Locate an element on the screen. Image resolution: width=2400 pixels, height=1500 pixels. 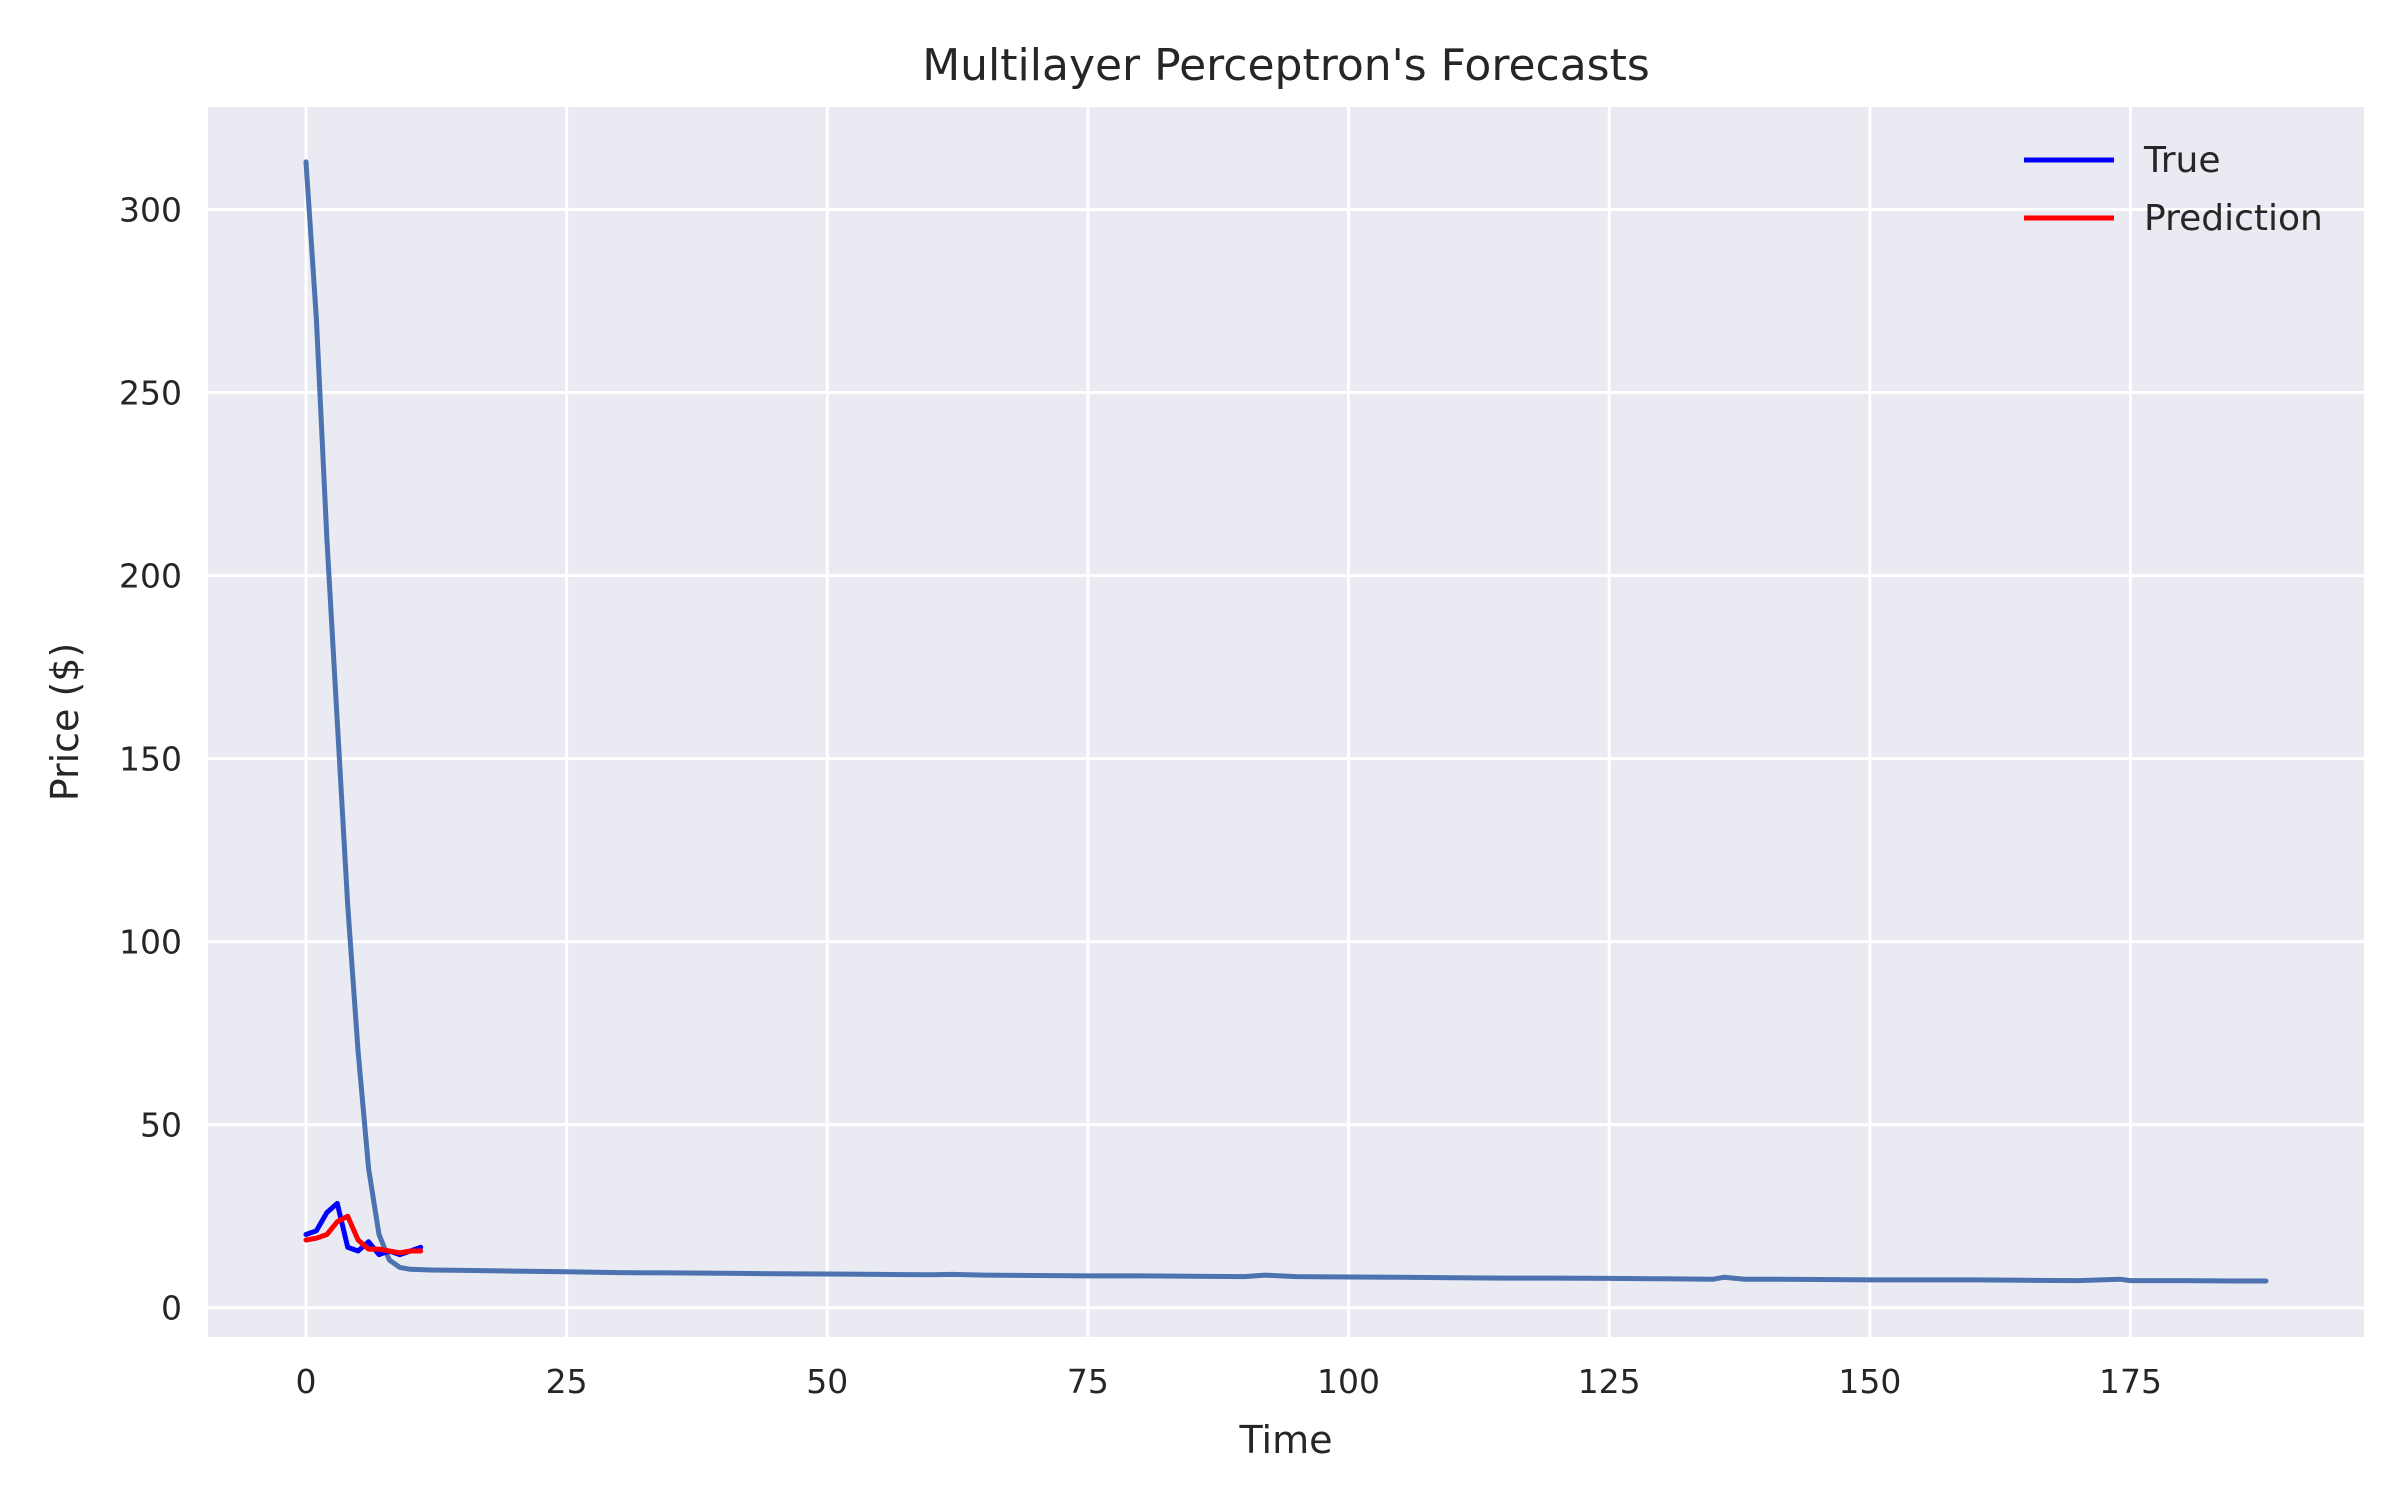
x-tick-label: 175 is located at coordinates (2130, 1381).